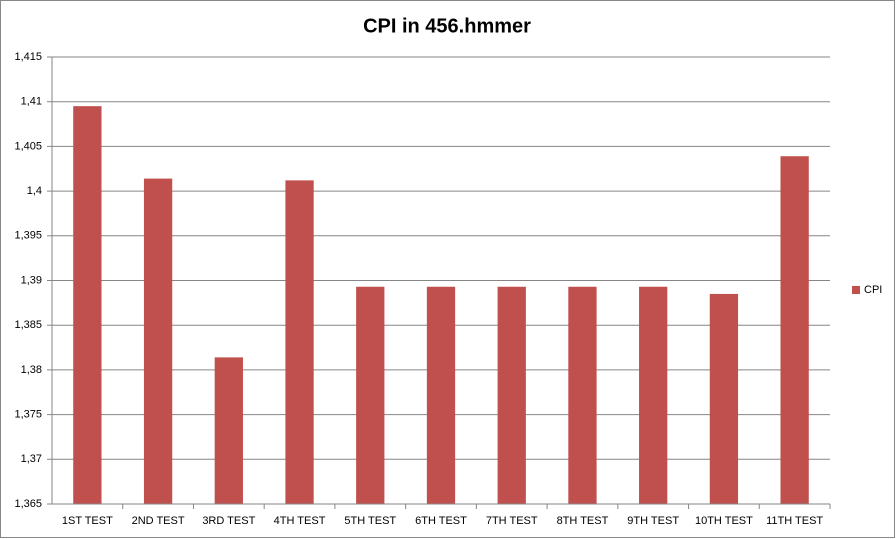 The image size is (896, 539). What do you see at coordinates (512, 521) in the screenshot?
I see `x-tick-label: 7TH TEST` at bounding box center [512, 521].